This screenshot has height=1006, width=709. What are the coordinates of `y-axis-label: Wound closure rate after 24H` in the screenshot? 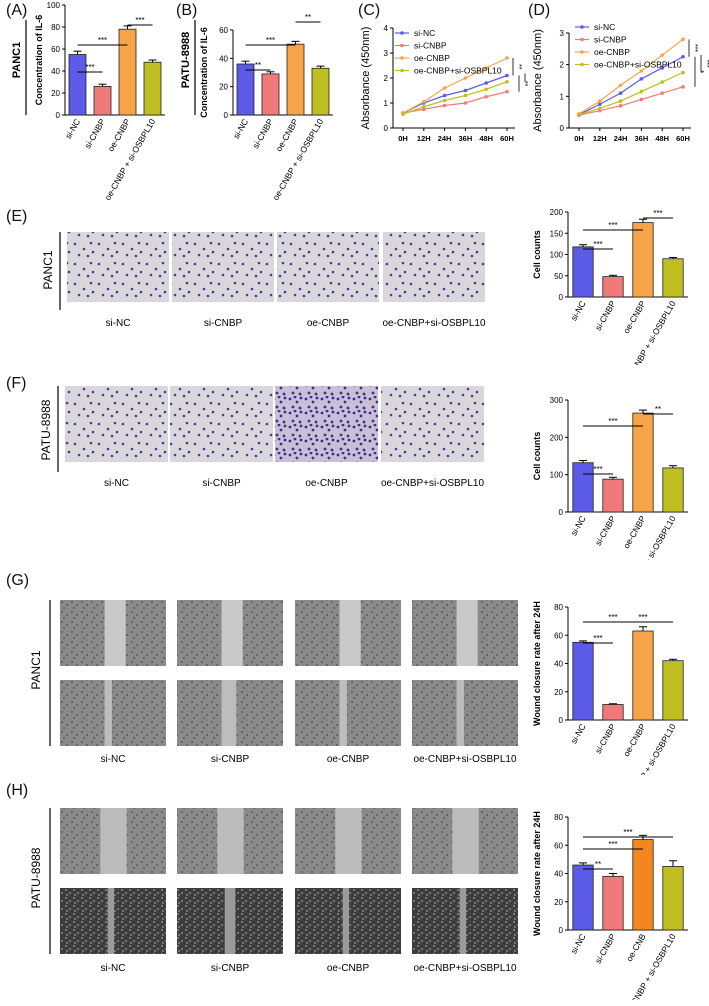 It's located at (537, 663).